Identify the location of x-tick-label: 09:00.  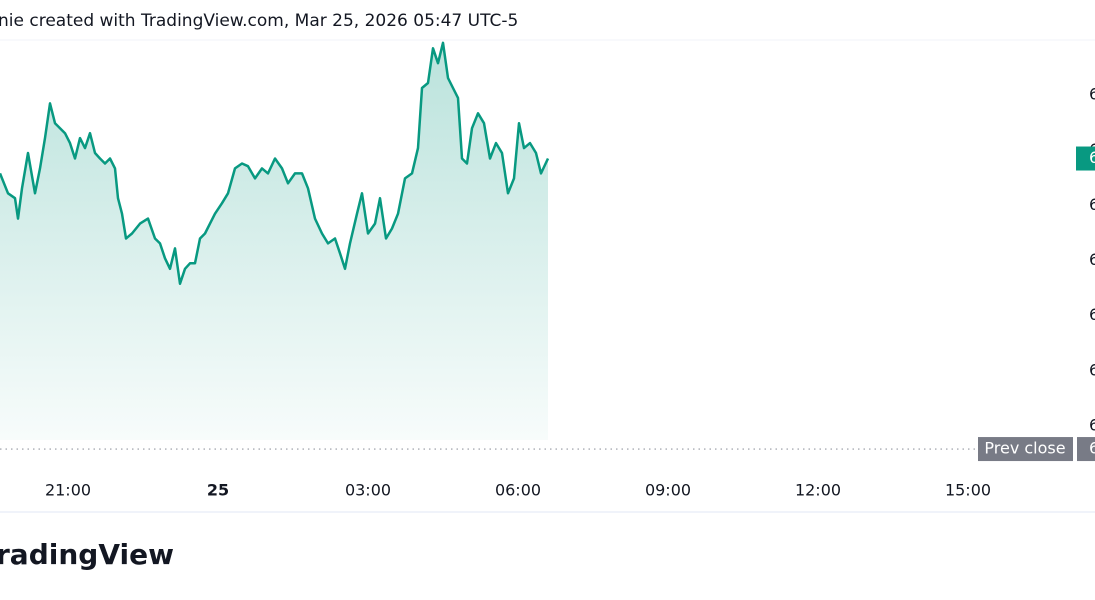
(668, 490).